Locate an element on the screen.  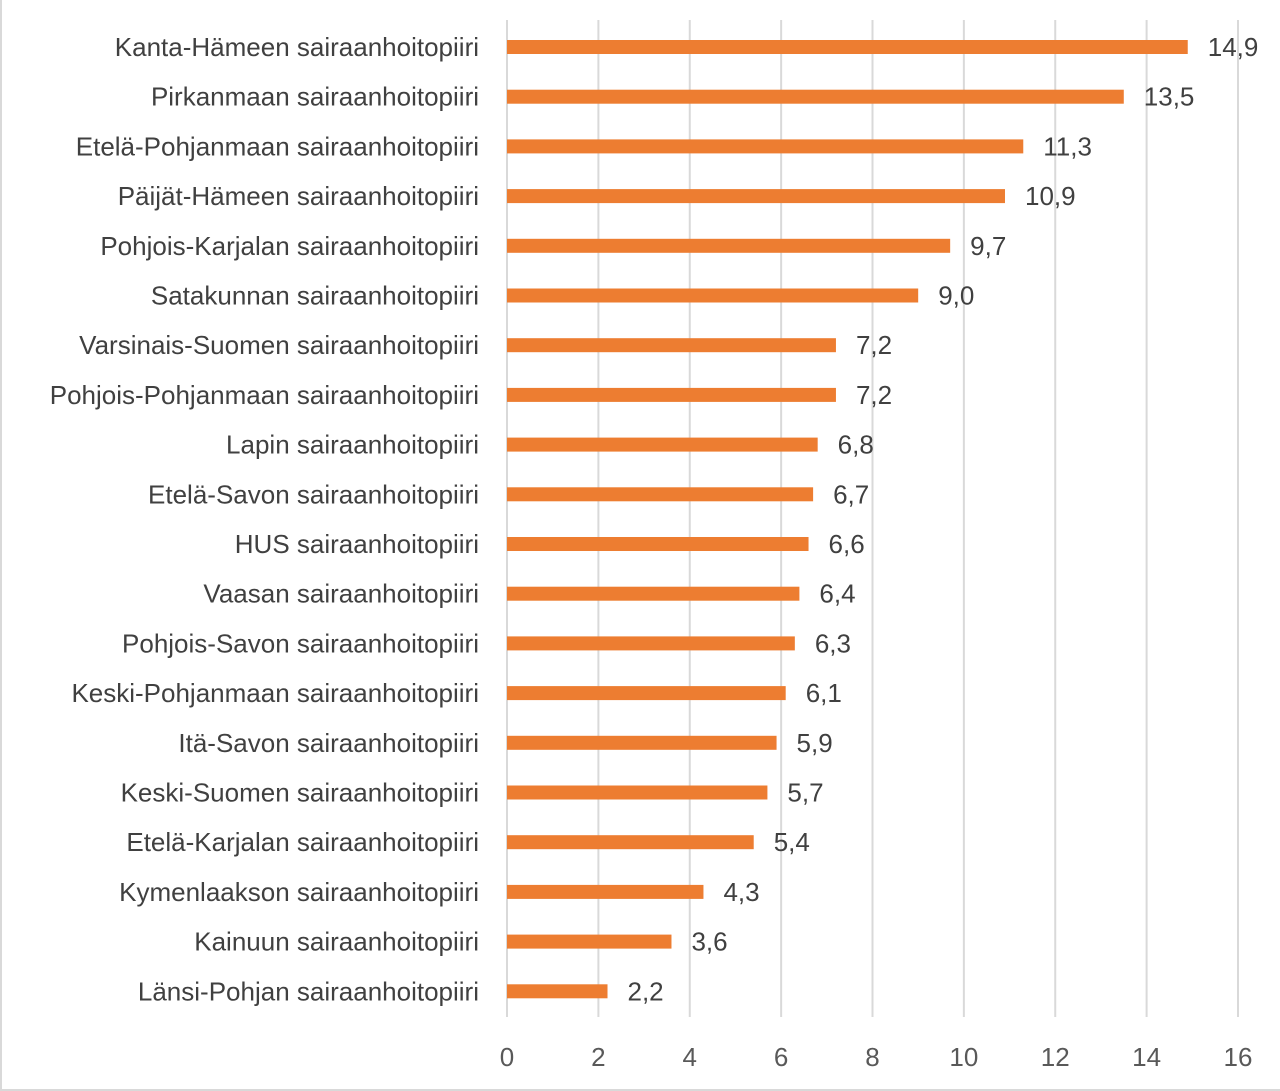
x-tick-label: 8 is located at coordinates (872, 1057).